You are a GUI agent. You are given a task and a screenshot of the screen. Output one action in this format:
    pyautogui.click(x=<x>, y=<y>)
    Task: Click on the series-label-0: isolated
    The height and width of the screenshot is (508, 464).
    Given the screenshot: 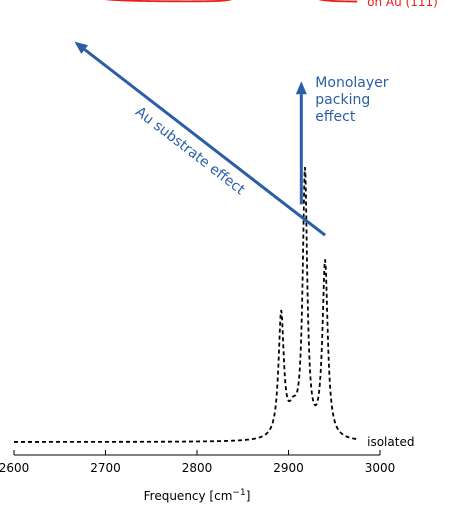 What is the action you would take?
    pyautogui.click(x=390, y=442)
    